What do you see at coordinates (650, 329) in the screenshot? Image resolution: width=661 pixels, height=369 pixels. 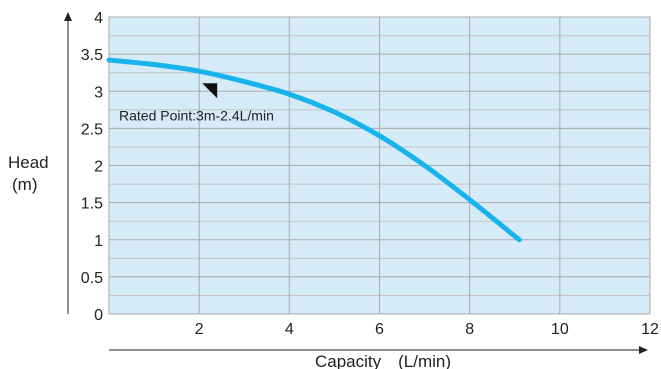 I see `x-tick-label: 12` at bounding box center [650, 329].